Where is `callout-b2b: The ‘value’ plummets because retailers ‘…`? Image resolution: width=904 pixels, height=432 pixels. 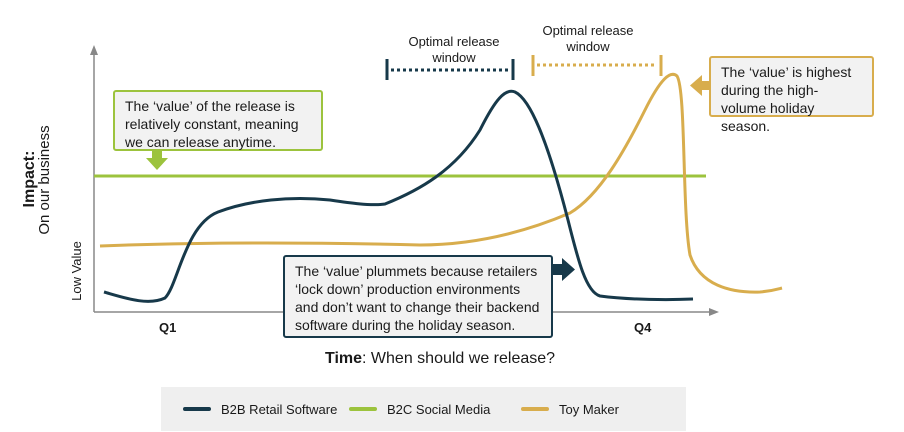 callout-b2b: The ‘value’ plummets because retailers ‘… is located at coordinates (418, 296).